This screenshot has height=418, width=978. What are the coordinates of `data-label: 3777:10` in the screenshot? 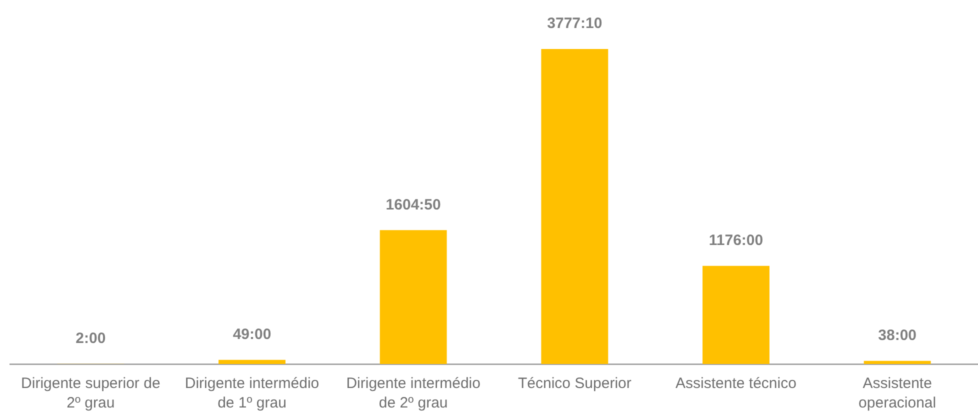 It's located at (574, 23).